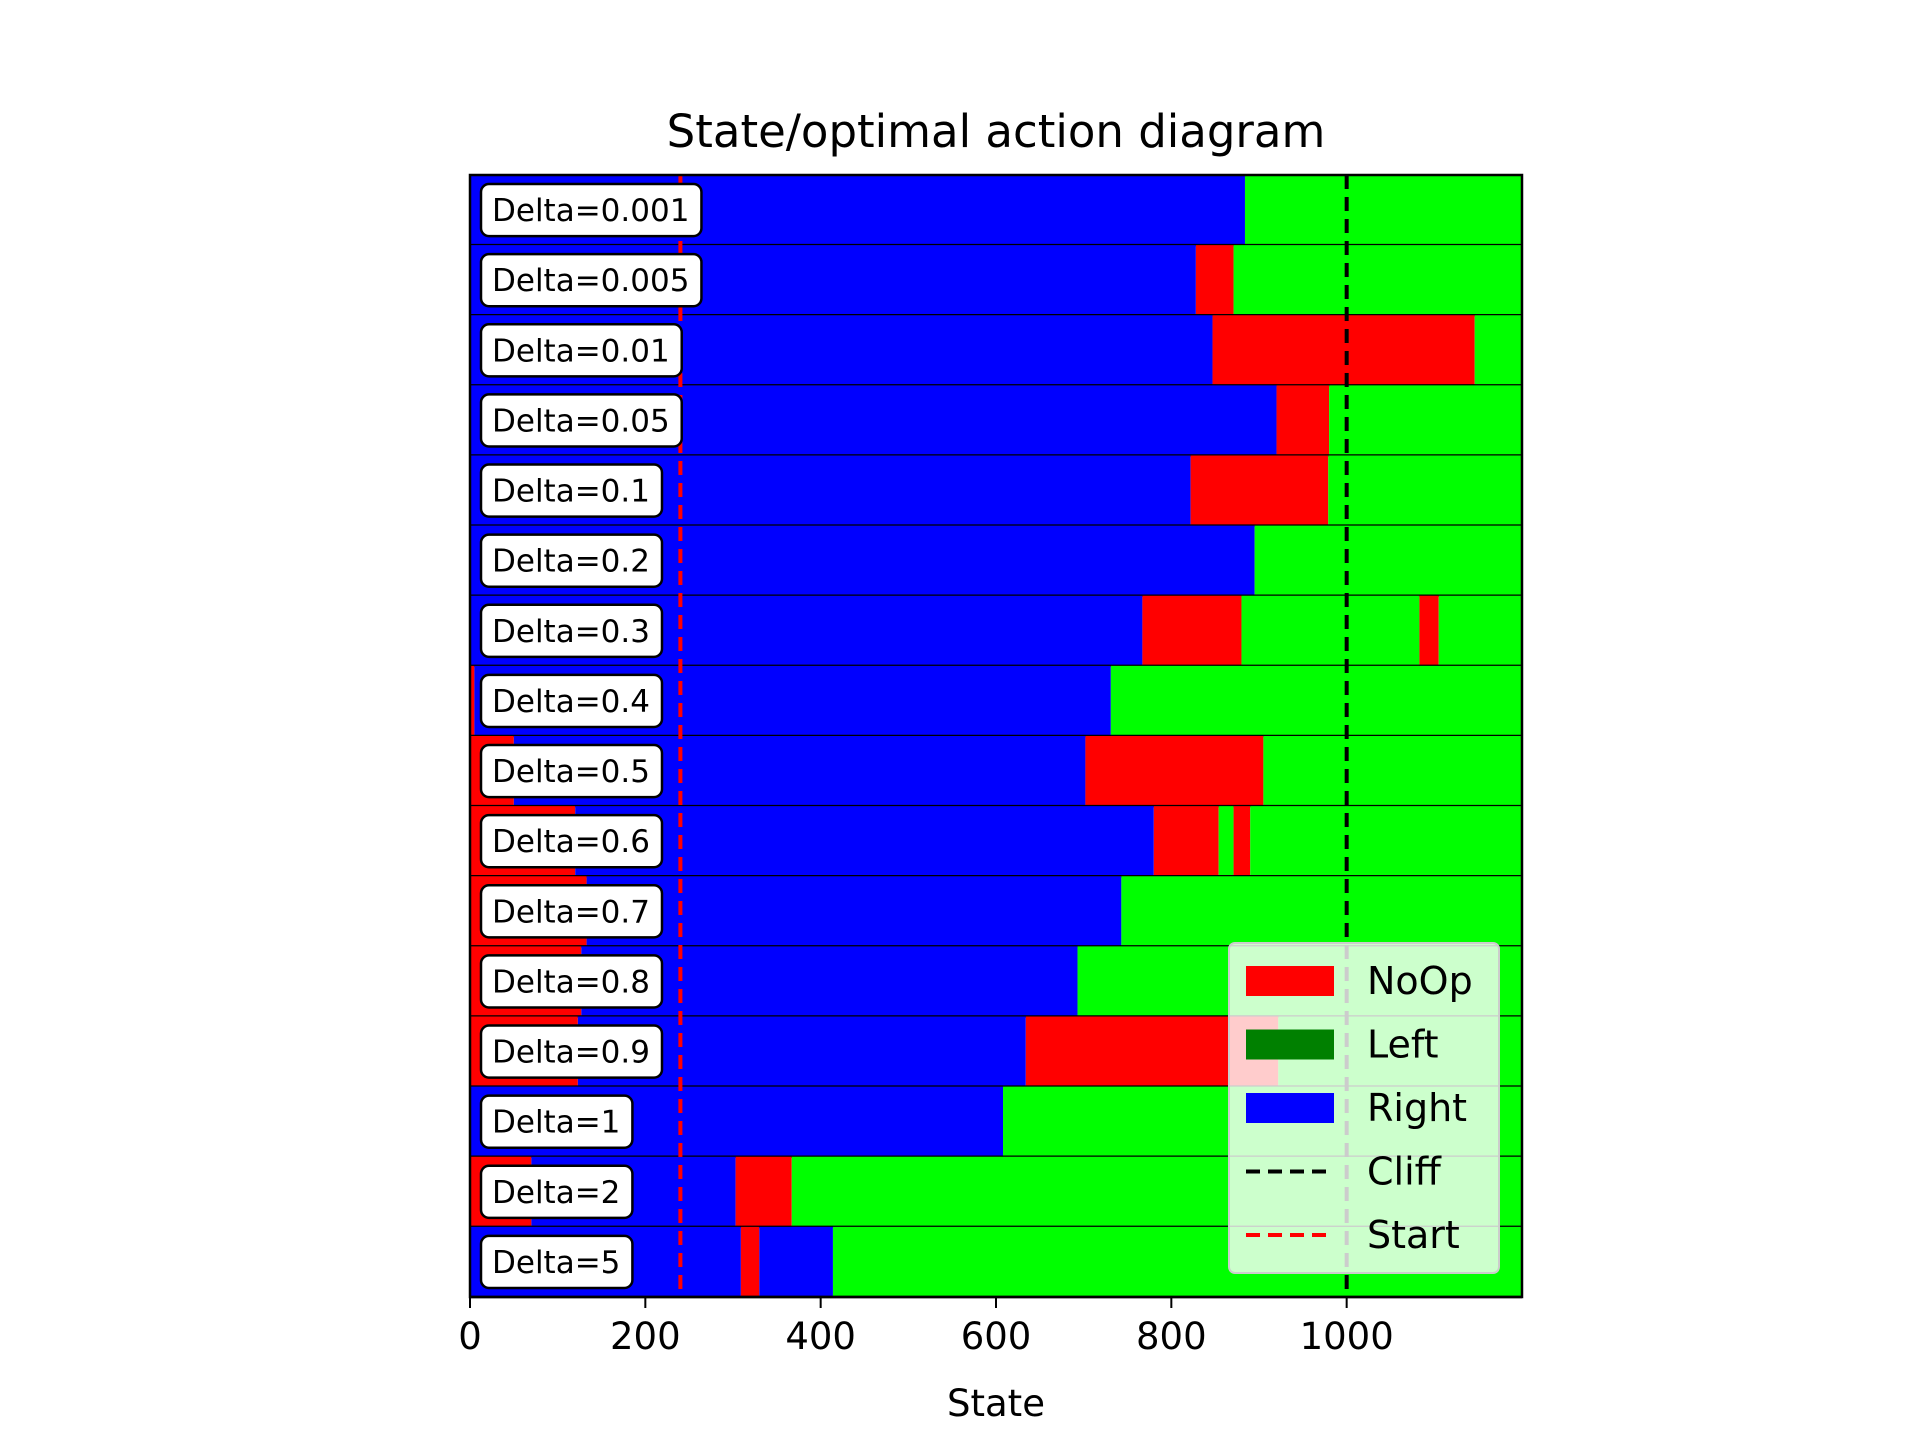 The height and width of the screenshot is (1440, 1920). I want to click on row-label: Delta=5, so click(556, 1262).